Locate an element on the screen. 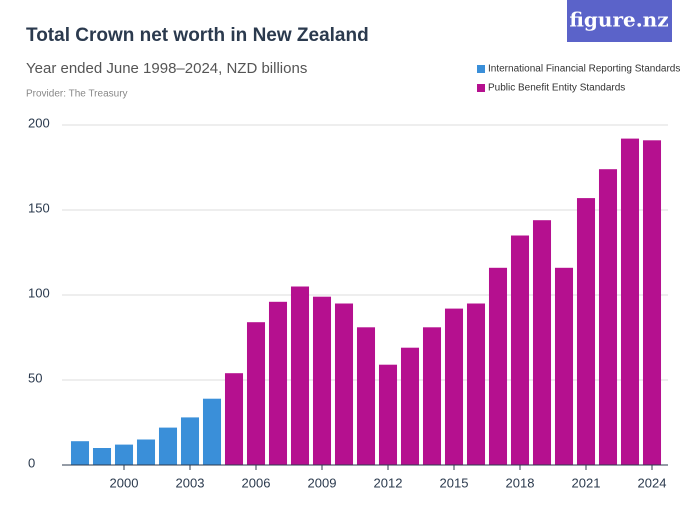  y-tick-label: 100 is located at coordinates (39, 292).